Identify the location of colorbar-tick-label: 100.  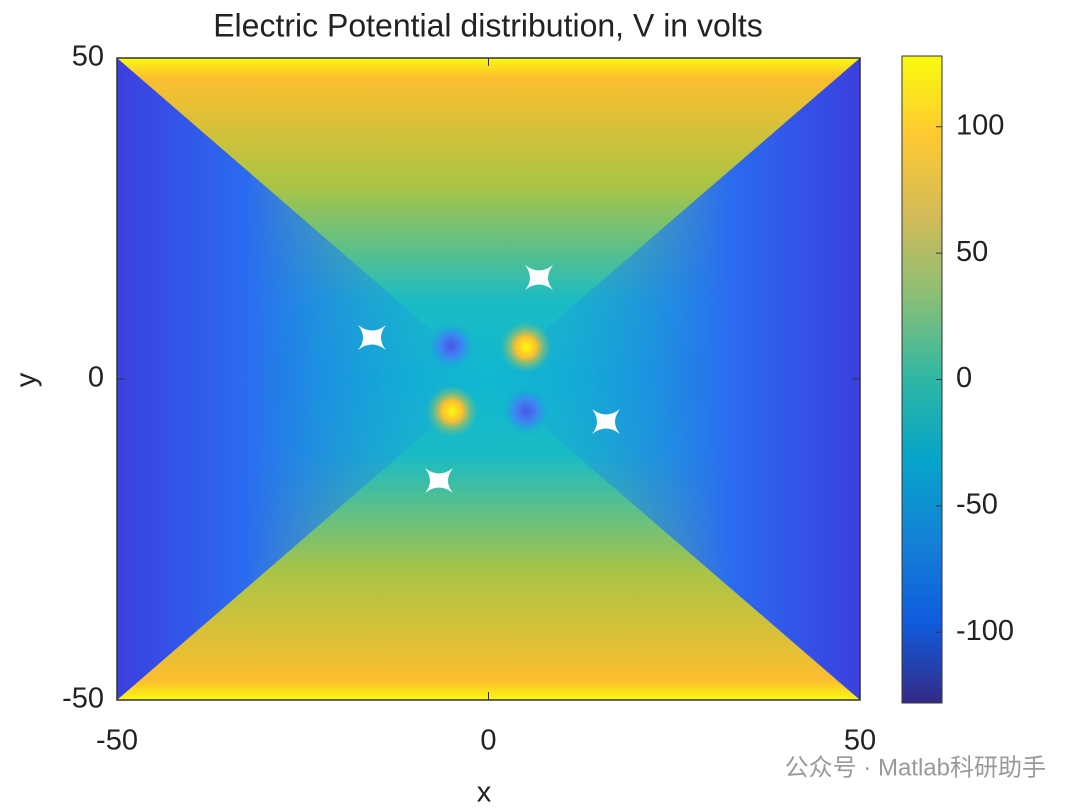
(980, 125).